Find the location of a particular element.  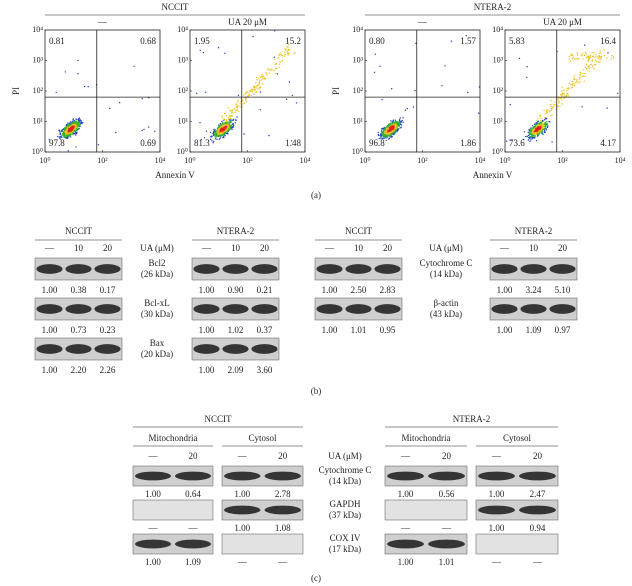

quadrant-value: 1.86 is located at coordinates (468, 143).